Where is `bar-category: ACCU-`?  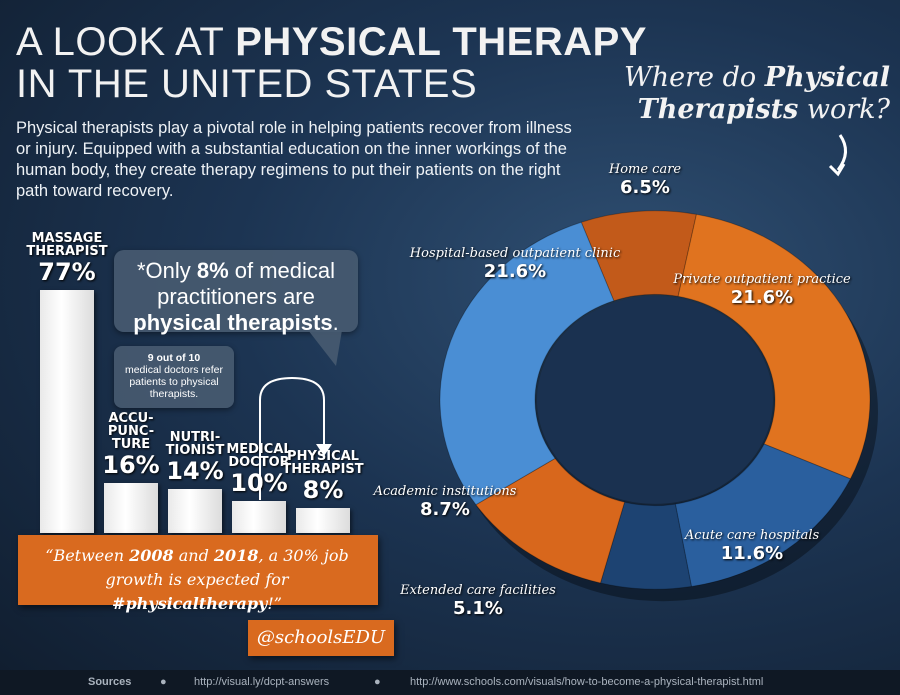
bar-category: ACCU- is located at coordinates (131, 418).